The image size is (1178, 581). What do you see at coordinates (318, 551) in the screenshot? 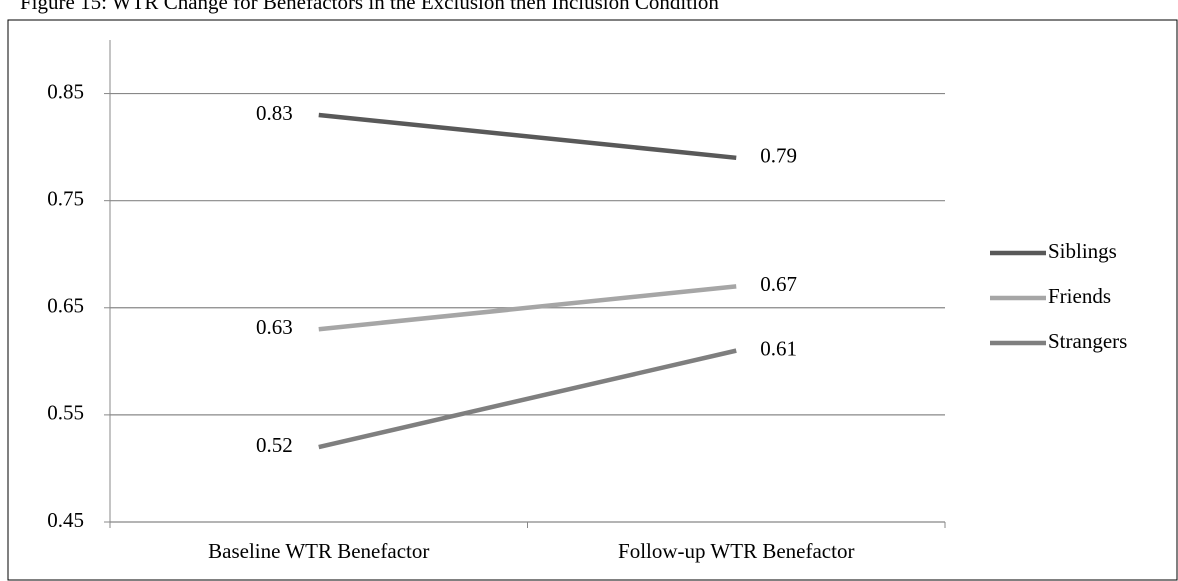
I see `x-tick-label: Baseline WTR Benefactor` at bounding box center [318, 551].